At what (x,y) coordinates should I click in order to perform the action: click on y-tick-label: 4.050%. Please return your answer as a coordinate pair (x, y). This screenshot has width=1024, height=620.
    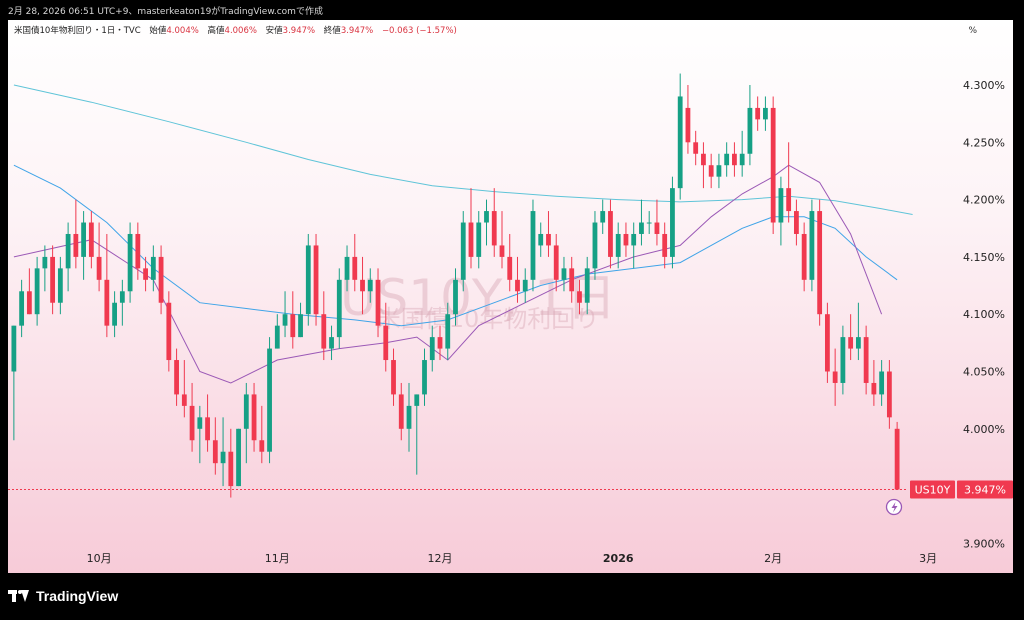
    Looking at the image, I should click on (984, 372).